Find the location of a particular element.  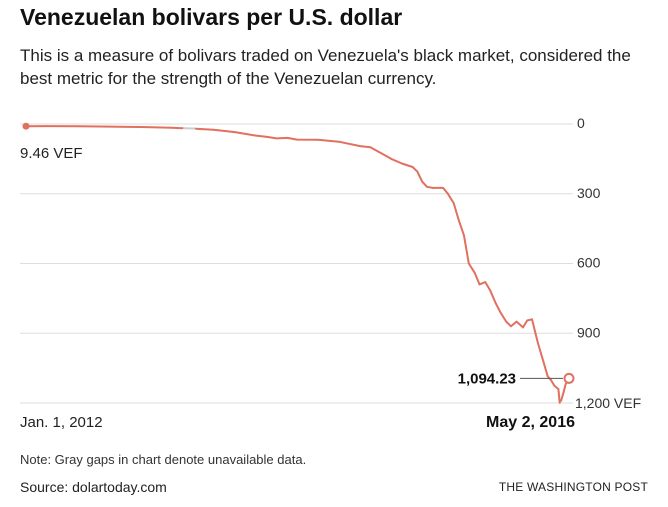

y-tick-label: 300 is located at coordinates (589, 193).